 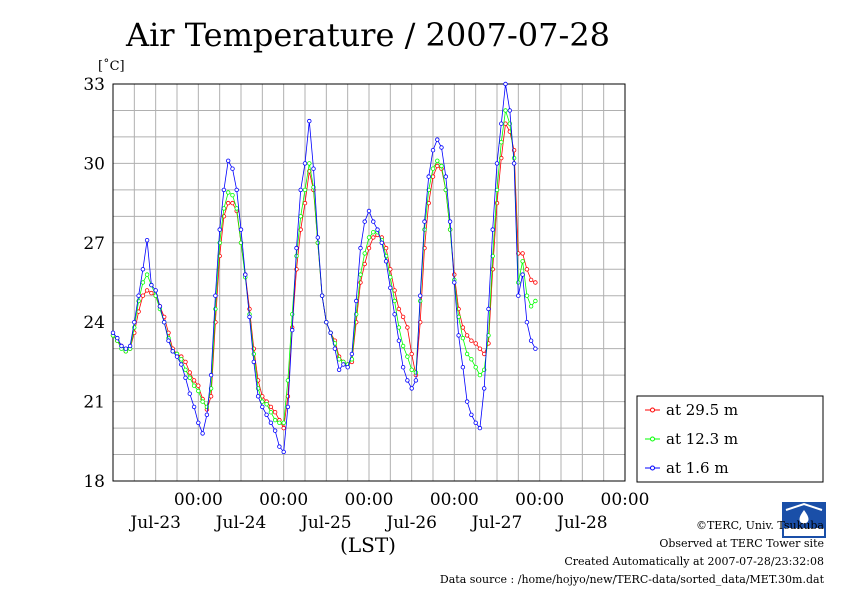 What do you see at coordinates (702, 410) in the screenshot?
I see `legend-label: at 29.5 m` at bounding box center [702, 410].